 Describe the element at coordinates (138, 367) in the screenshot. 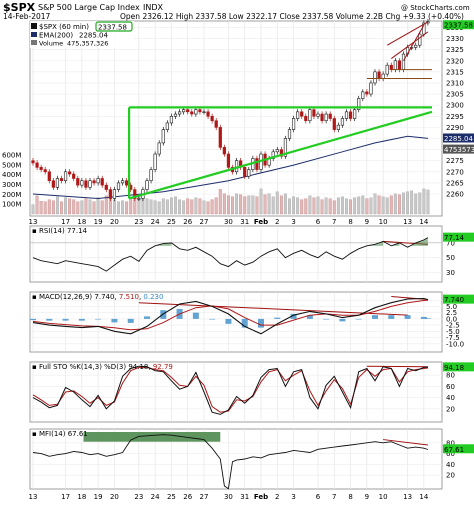

I see `sto-title-value-1: 94.18` at that location.